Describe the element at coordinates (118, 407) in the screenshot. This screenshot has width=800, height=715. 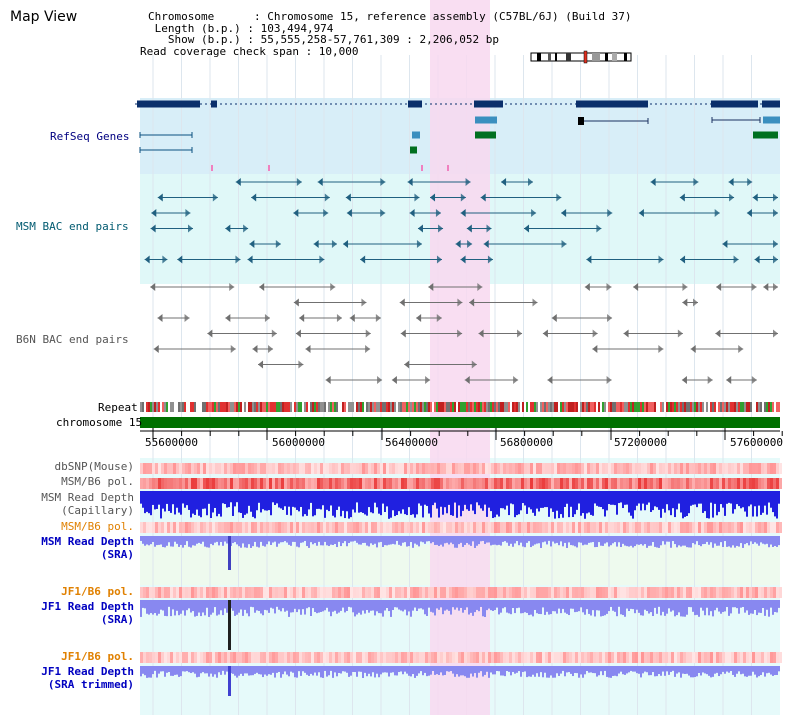
I see `track-label-repeat: Repeat` at that location.